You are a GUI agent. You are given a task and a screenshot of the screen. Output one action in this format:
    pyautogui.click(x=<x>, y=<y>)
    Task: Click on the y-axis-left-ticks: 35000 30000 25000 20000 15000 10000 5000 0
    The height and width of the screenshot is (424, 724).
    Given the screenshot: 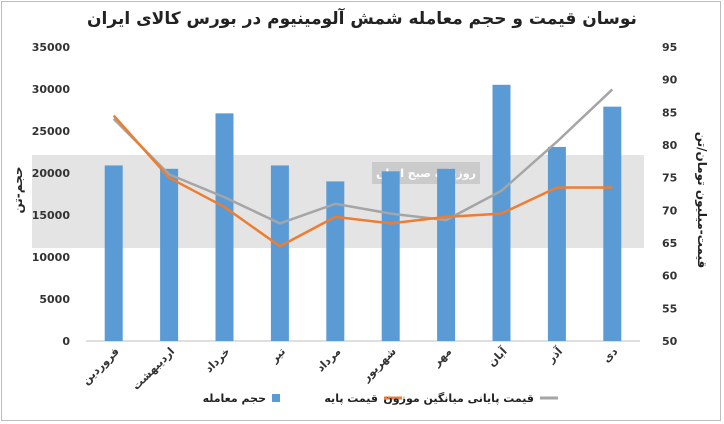 What is the action you would take?
    pyautogui.click(x=51, y=194)
    